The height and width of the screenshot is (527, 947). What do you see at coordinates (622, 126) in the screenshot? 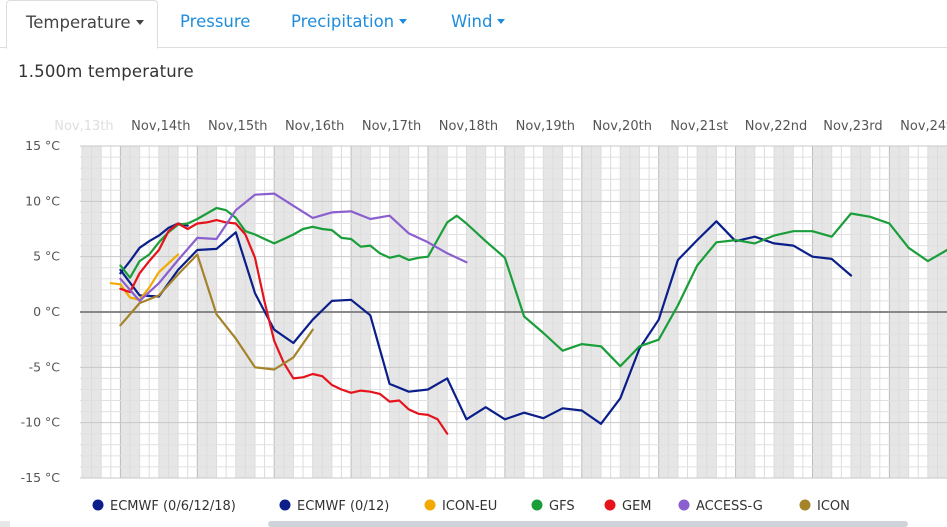
I see `x-tick-label: Nov,20th` at bounding box center [622, 126].